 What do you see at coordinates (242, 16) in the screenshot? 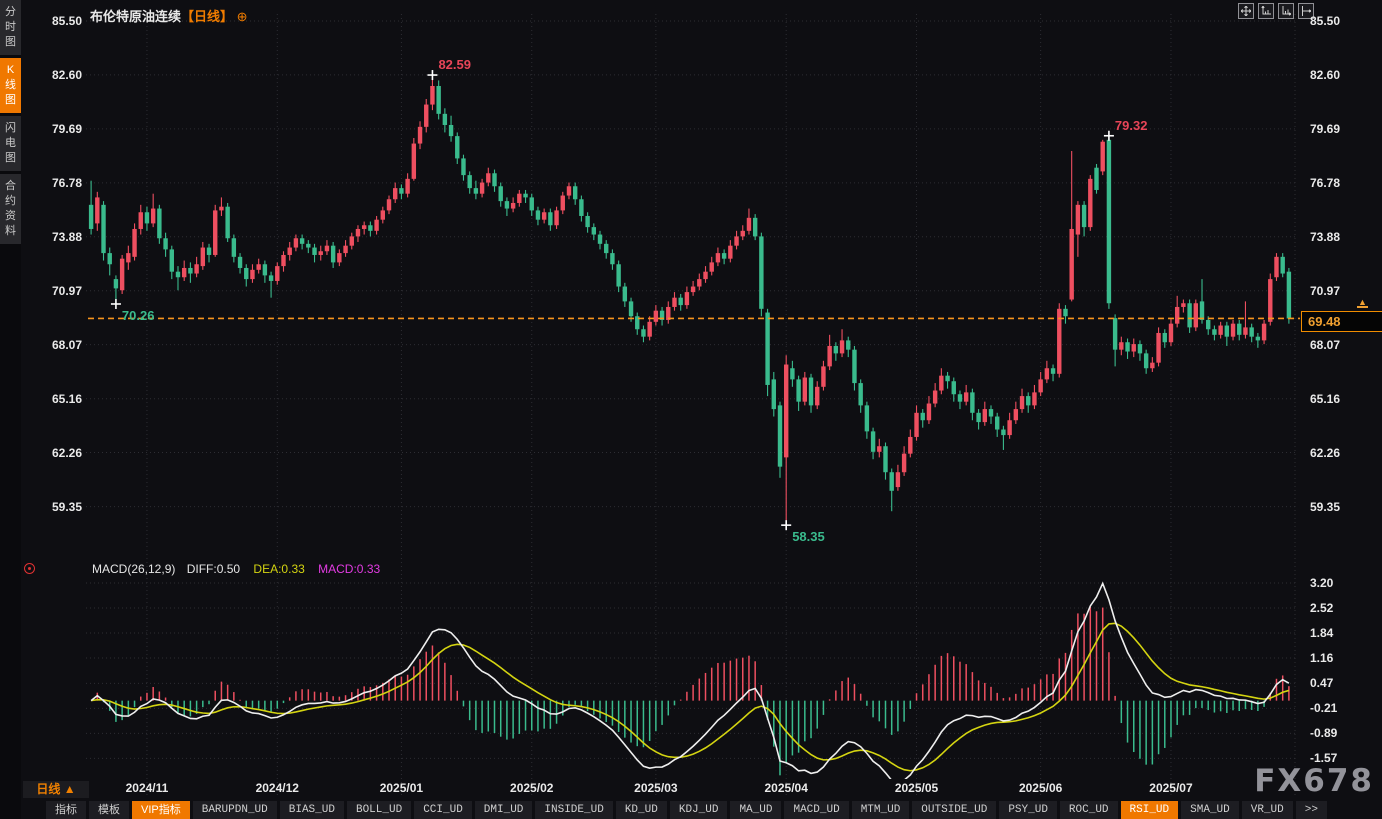
I see `add-indicator-icon: ⊕` at bounding box center [242, 16].